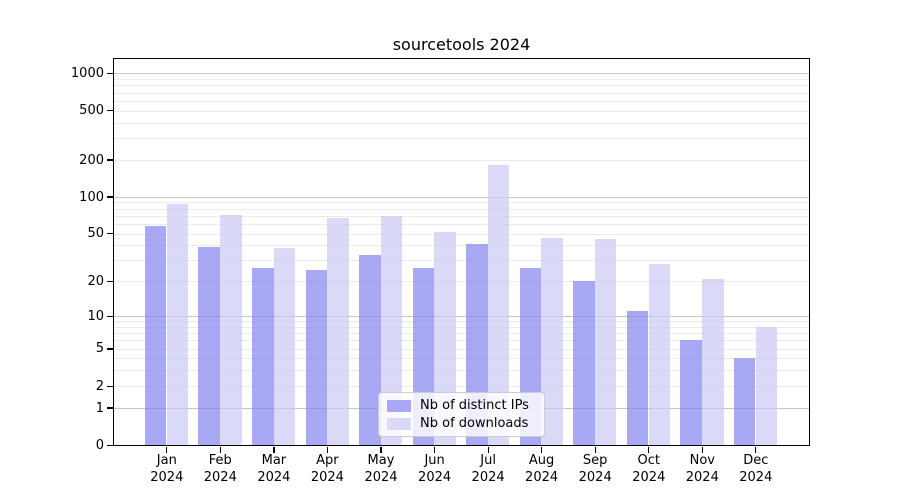 Image resolution: width=900 pixels, height=500 pixels. I want to click on chart-title: sourcetools 2024, so click(461, 44).